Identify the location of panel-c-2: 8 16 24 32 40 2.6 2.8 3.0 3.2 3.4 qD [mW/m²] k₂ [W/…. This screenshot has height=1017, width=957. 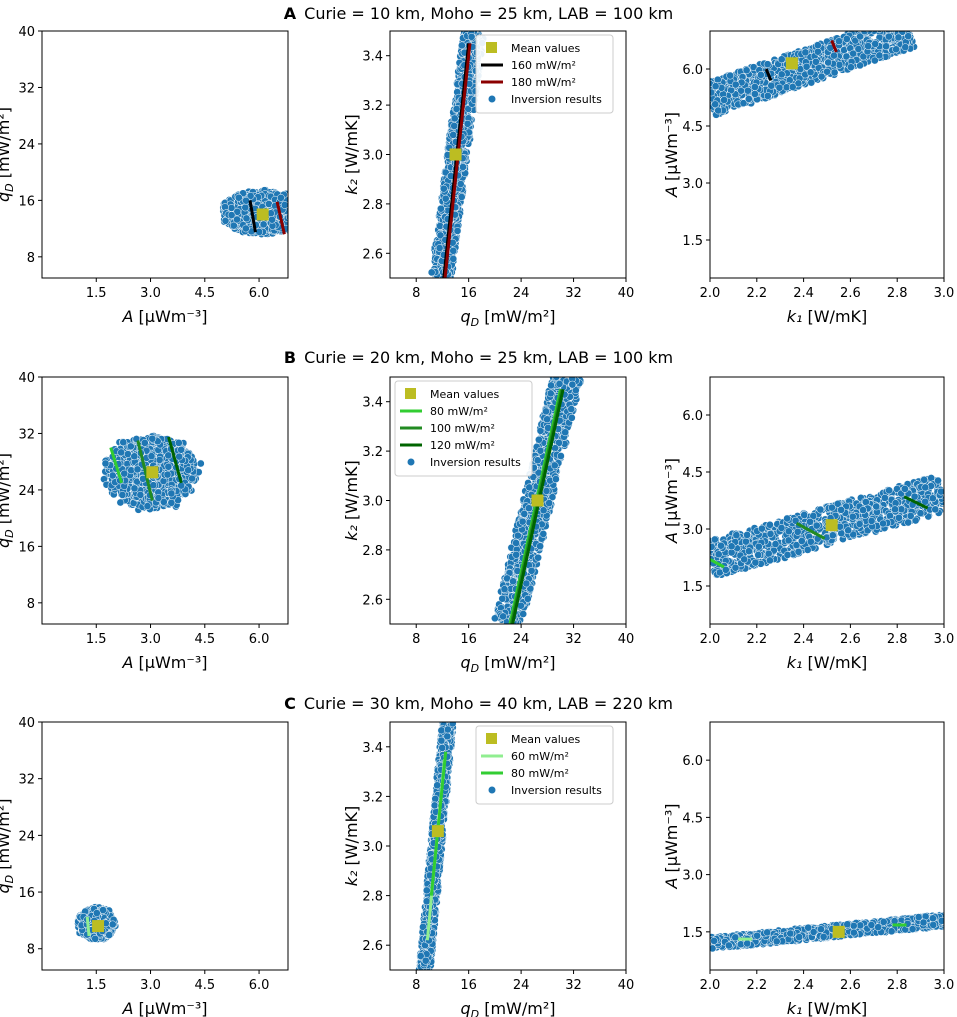
(488, 869).